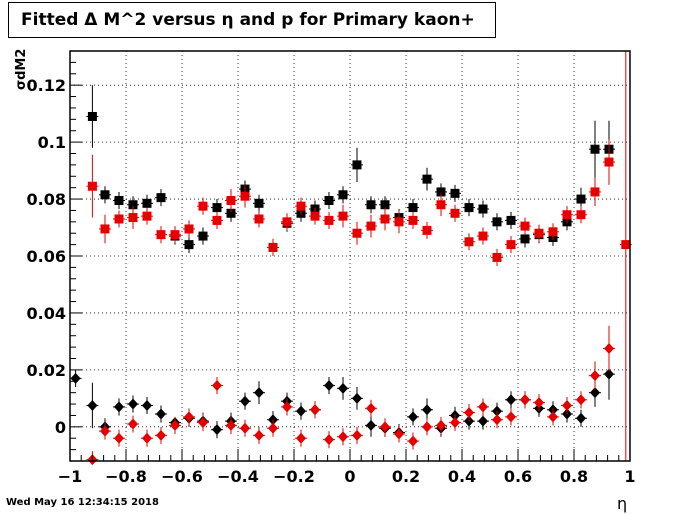 Image resolution: width=700 pixels, height=514 pixels. Describe the element at coordinates (518, 476) in the screenshot. I see `x-tick-label: 0.6` at that location.